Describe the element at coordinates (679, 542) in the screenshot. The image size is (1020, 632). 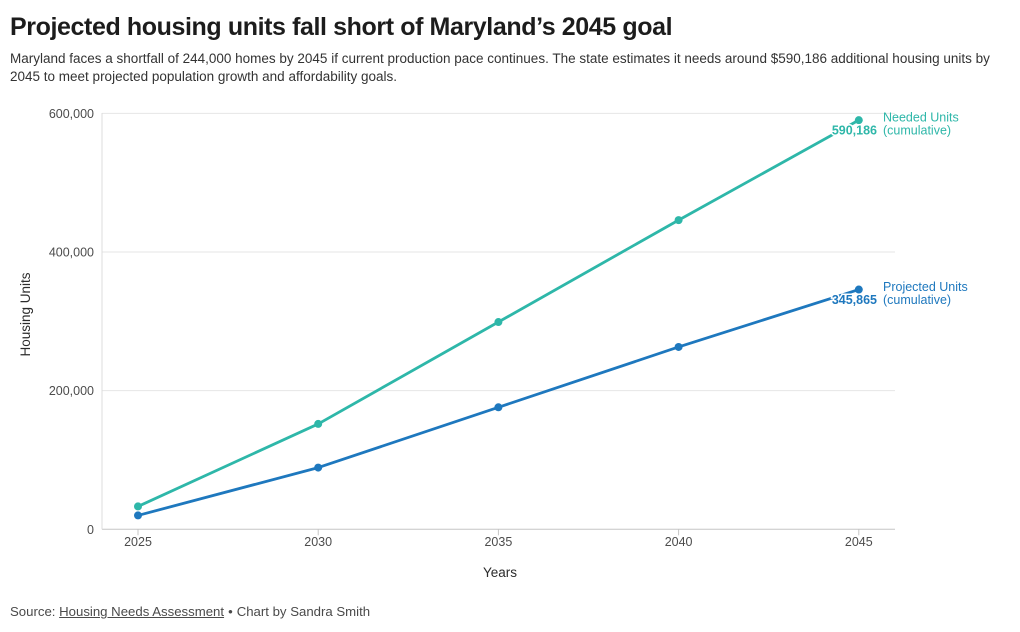
I see `x-tick-label: 2040` at that location.